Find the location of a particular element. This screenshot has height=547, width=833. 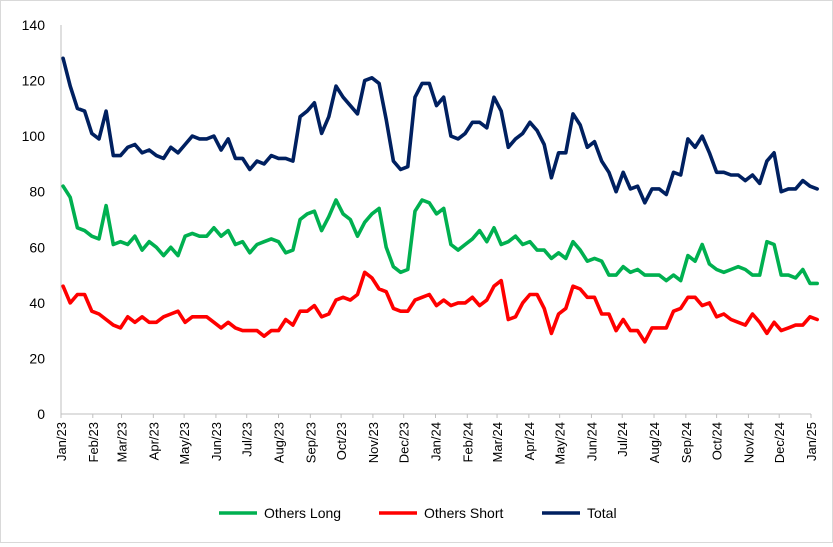

x-tick-label: Sep/24 is located at coordinates (686, 442).